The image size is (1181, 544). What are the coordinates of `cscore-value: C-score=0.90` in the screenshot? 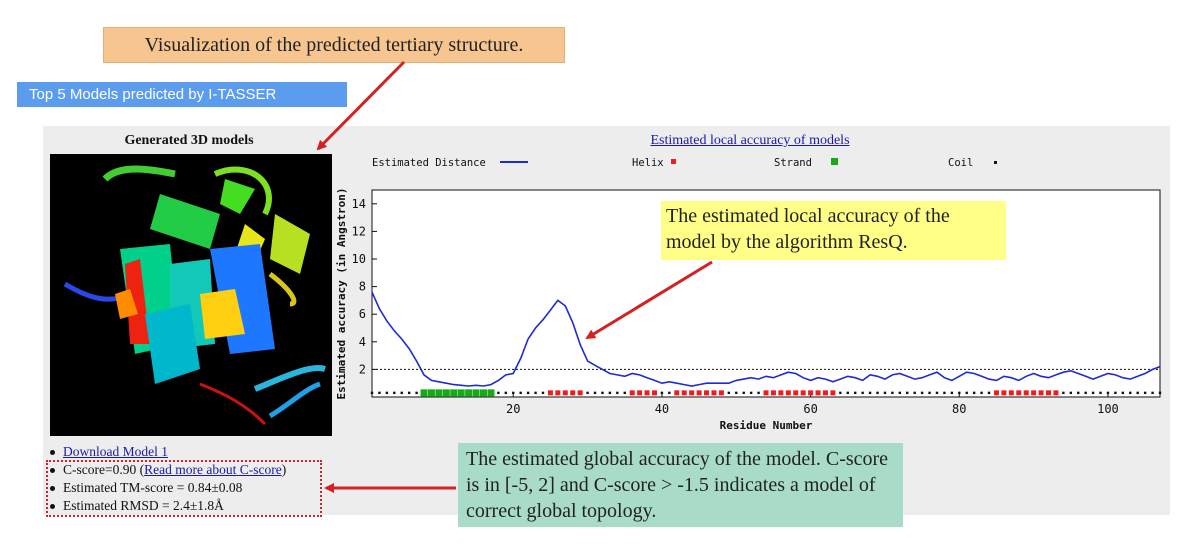 It's located at (100, 469).